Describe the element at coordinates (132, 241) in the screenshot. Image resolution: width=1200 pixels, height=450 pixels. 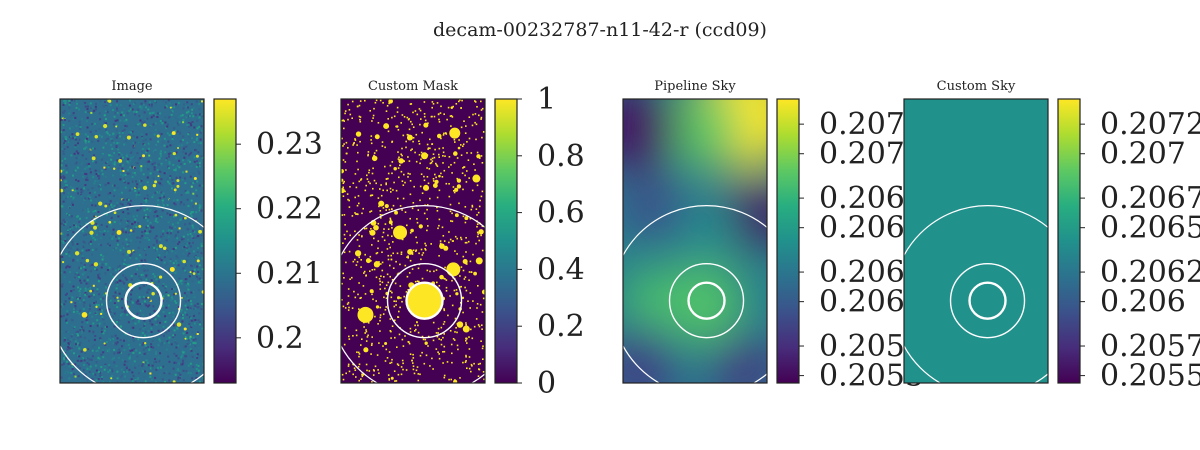
I see `heatmap-image` at that location.